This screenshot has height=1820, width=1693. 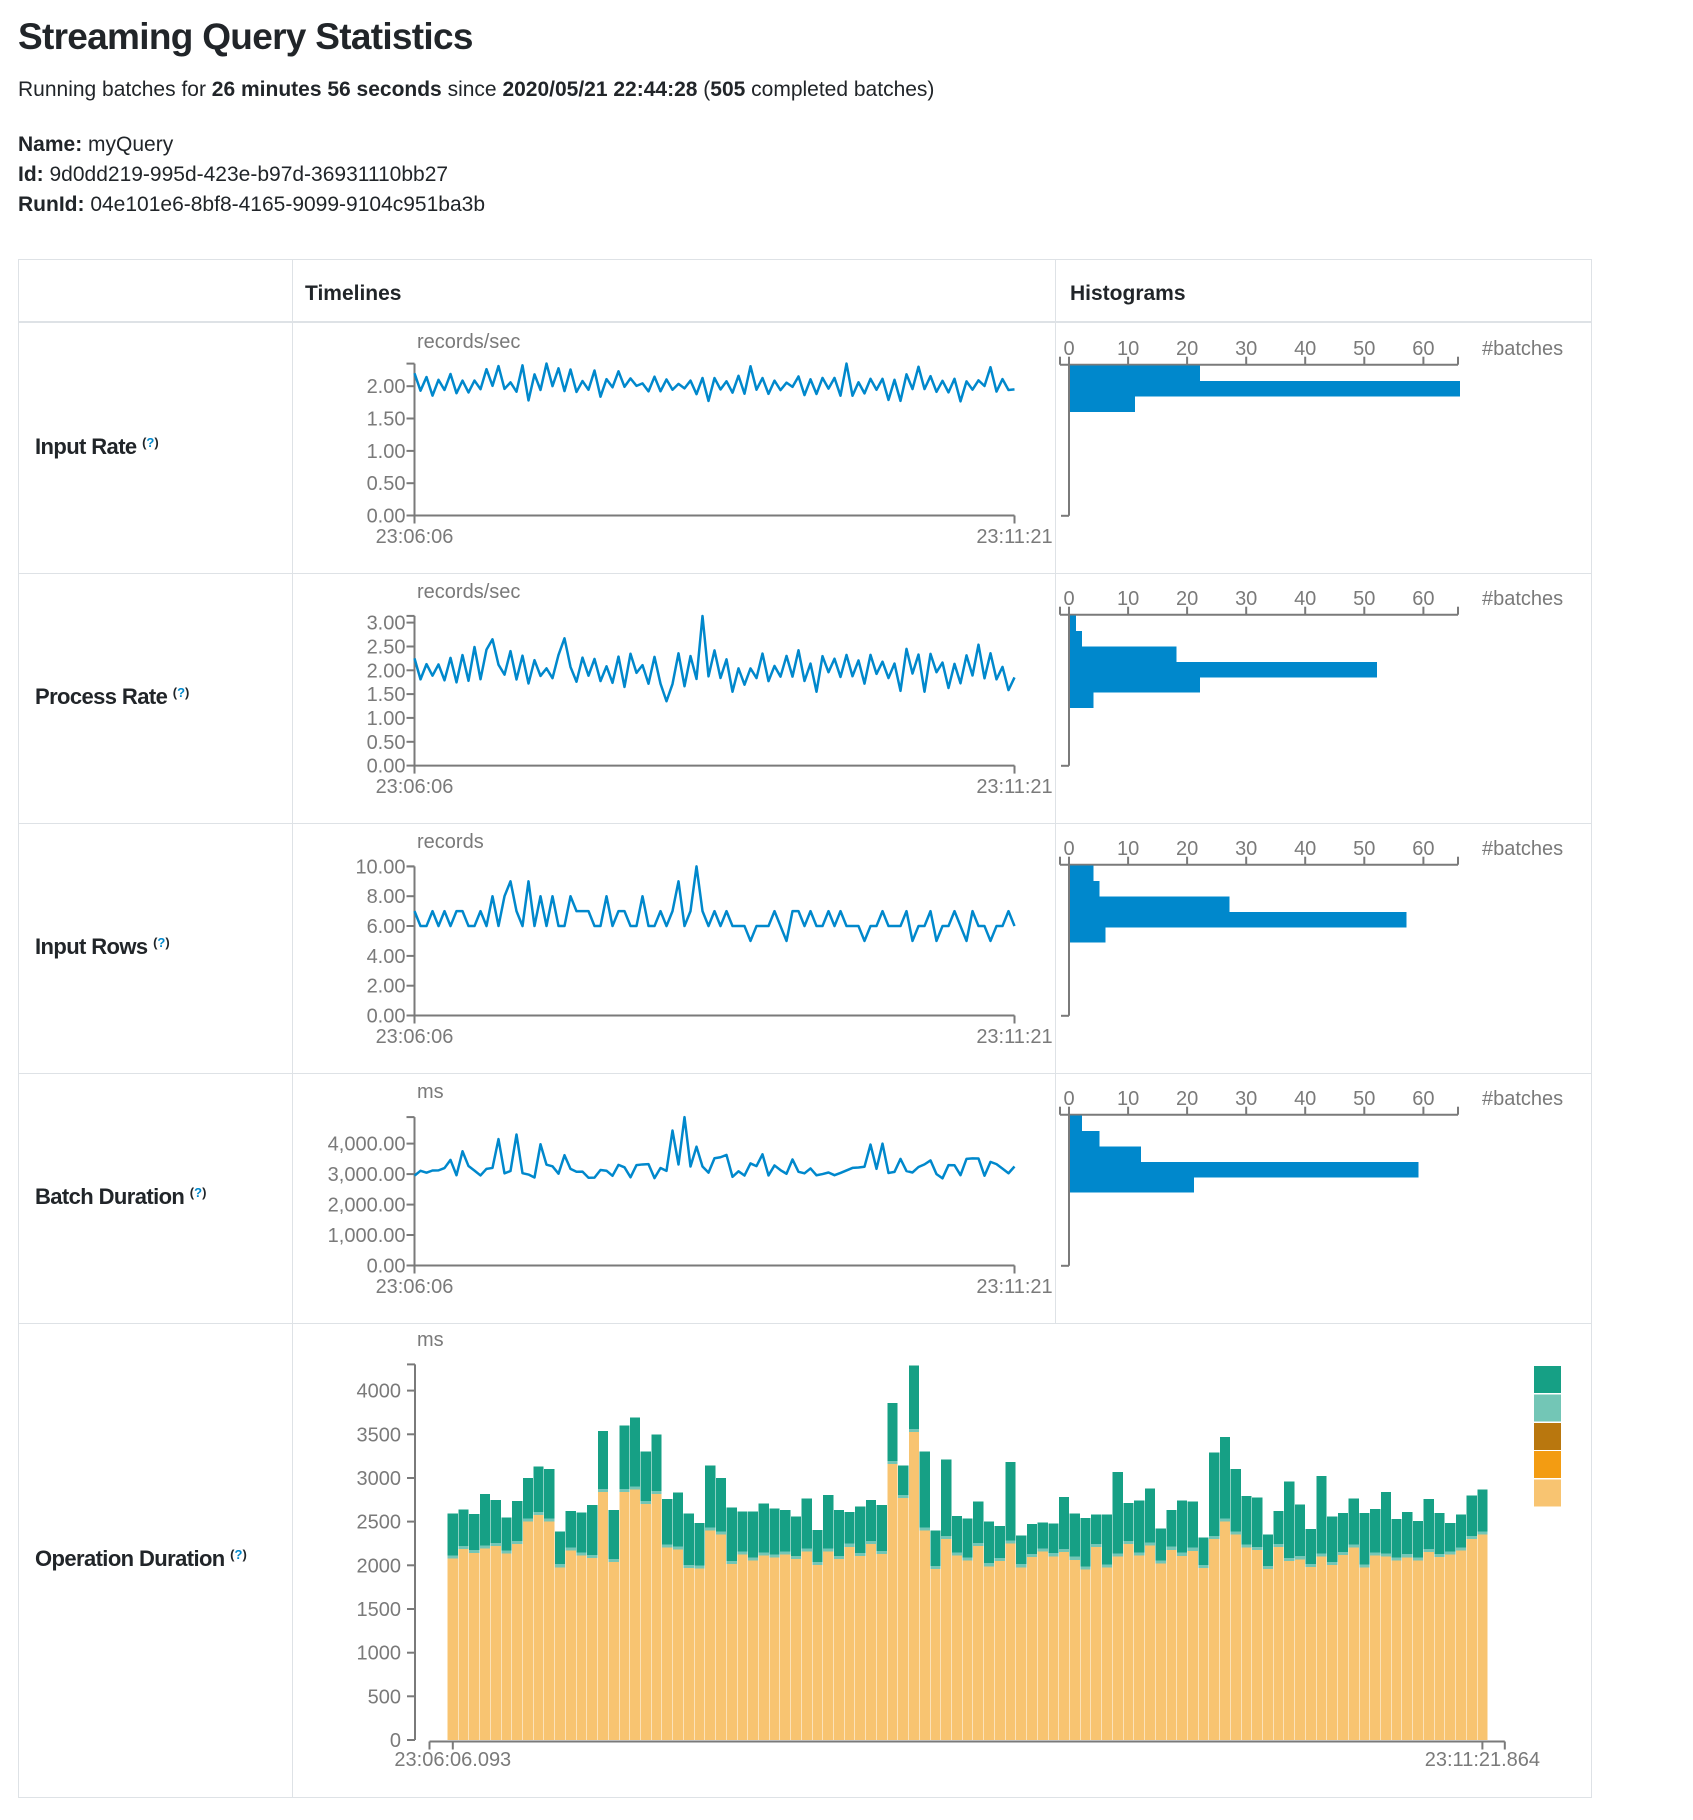 I want to click on svg-text: 8.00, so click(x=386, y=897).